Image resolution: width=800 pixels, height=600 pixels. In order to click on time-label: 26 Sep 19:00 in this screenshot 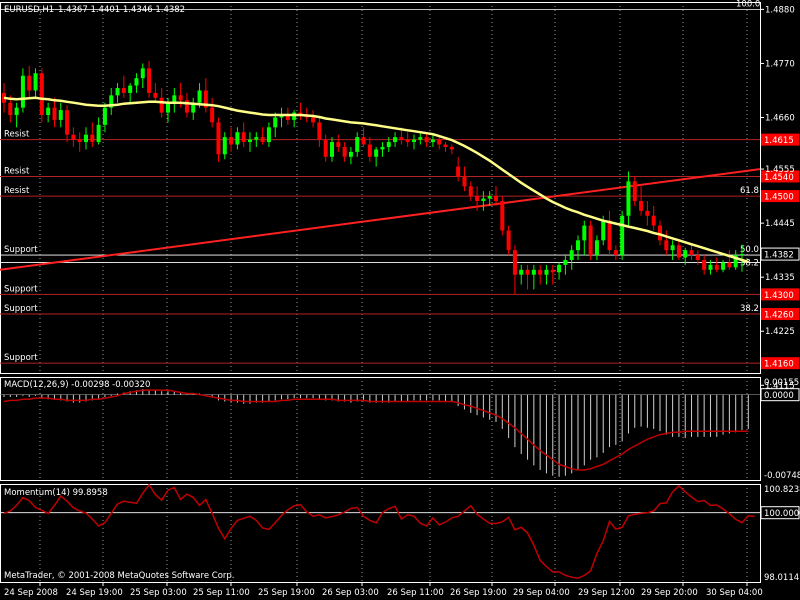, I will do `click(478, 593)`.